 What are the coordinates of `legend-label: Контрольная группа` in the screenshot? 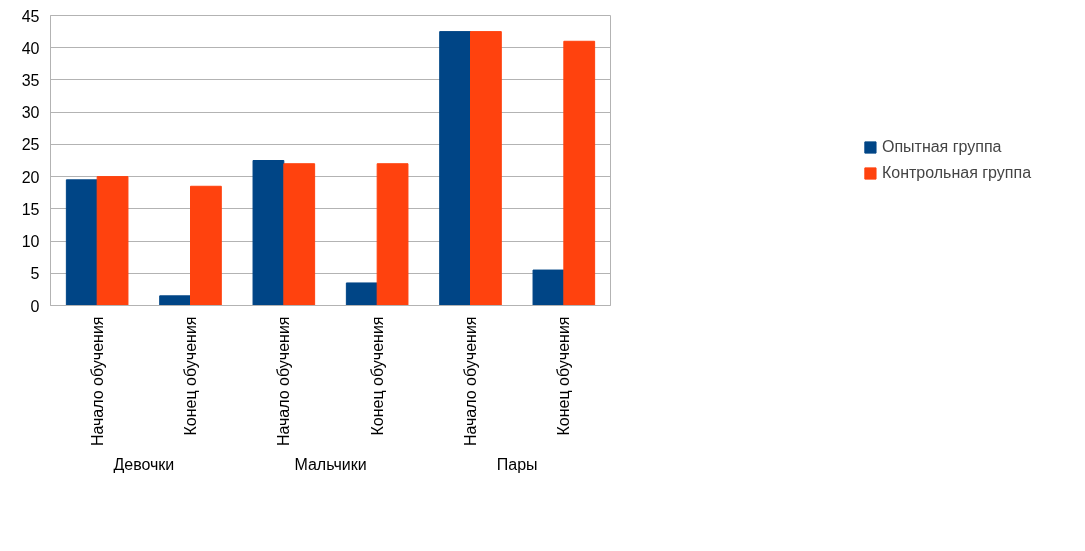 It's located at (956, 173).